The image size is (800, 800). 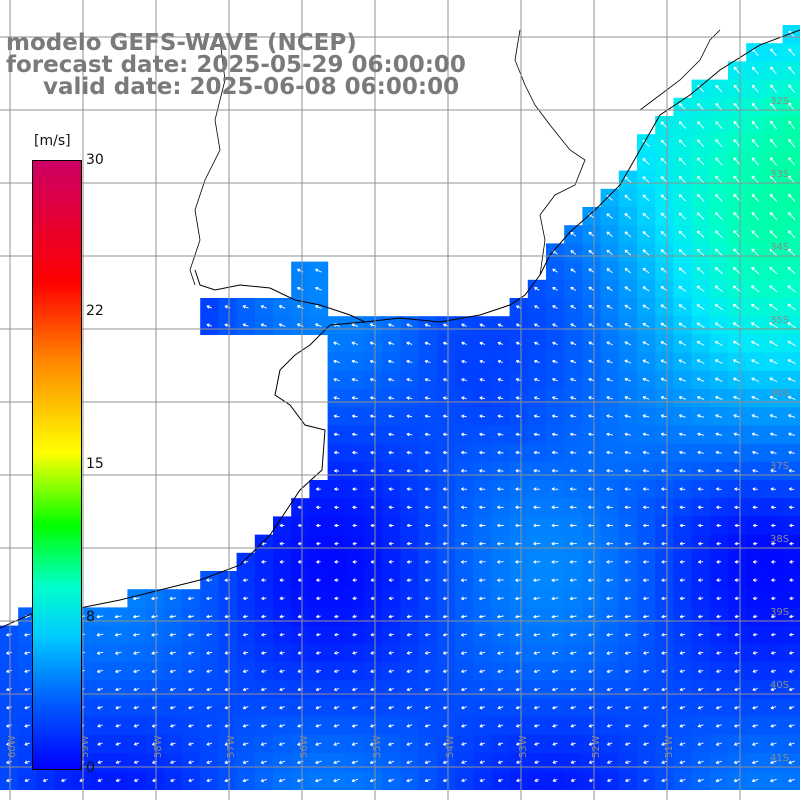 I want to click on lat-label: 38S, so click(x=779, y=539).